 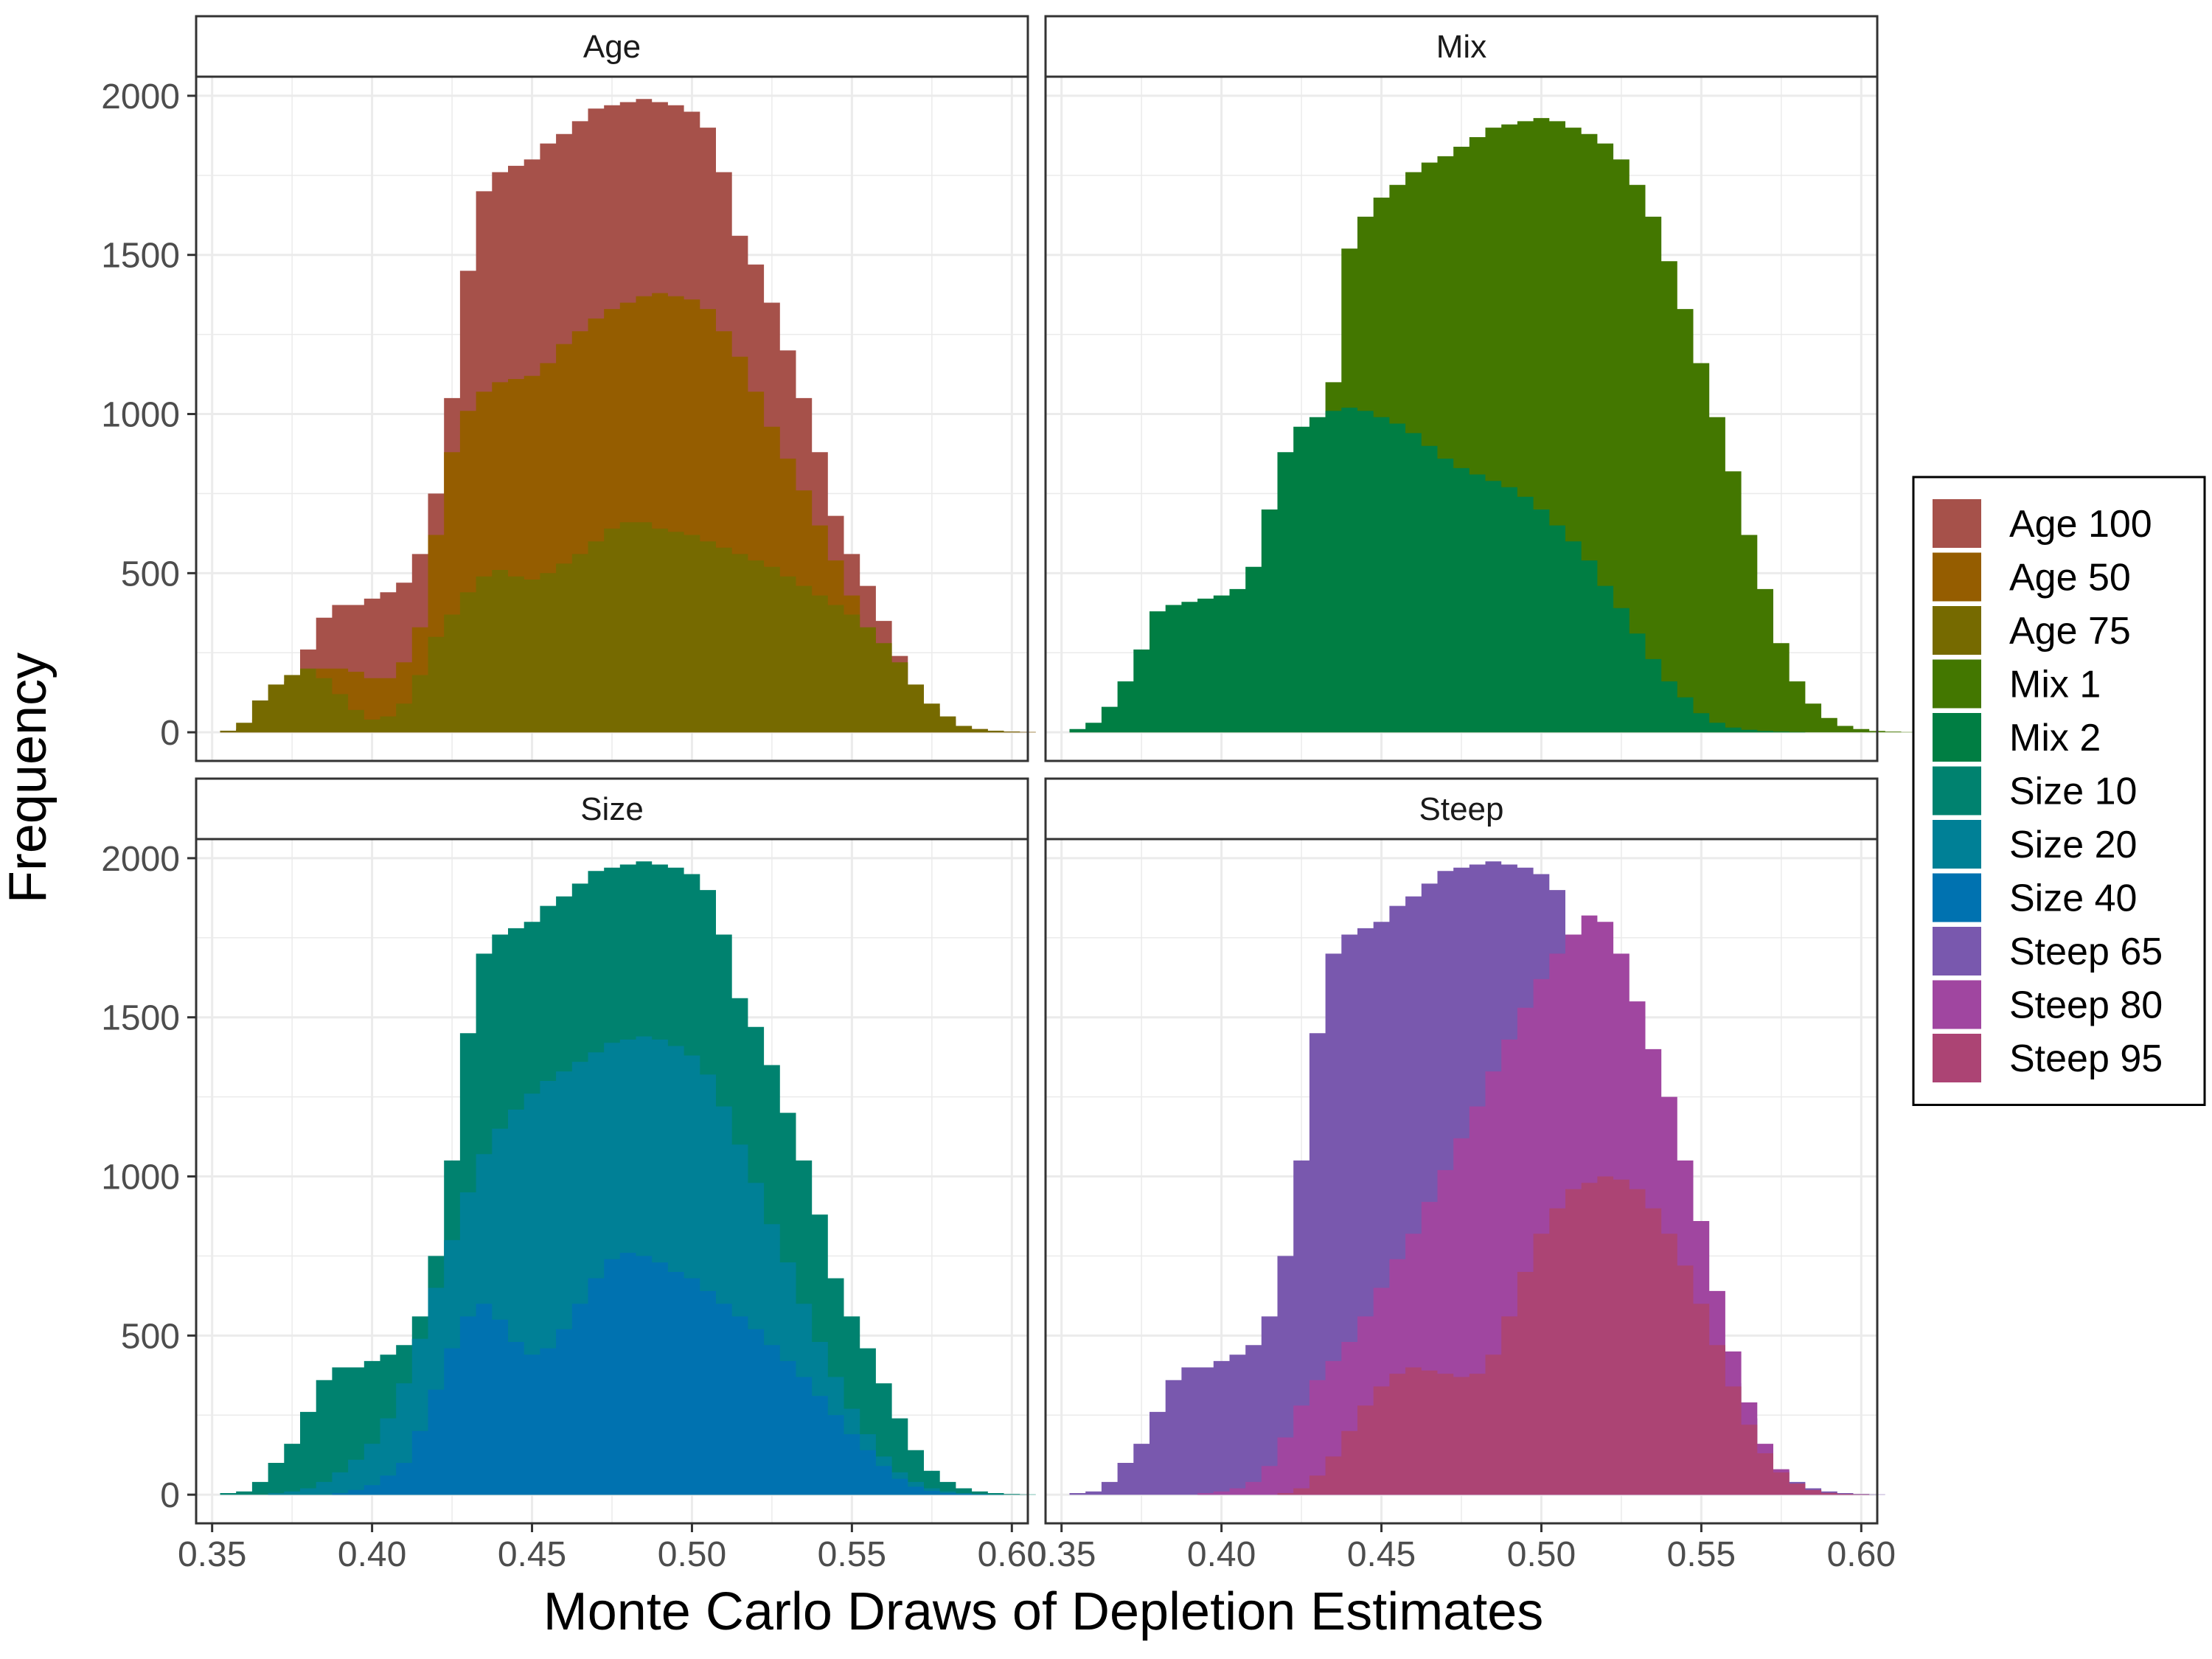 I want to click on y-axes: 0 500 1000 1500 2000 0 500 1000 1500 2000, so click(x=148, y=796).